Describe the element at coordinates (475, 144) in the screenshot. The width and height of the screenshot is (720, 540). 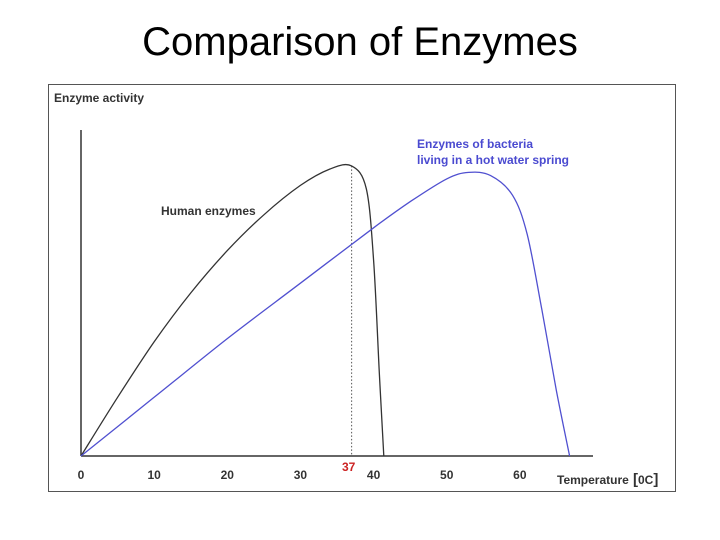
I see `series-label-bacteria-line-1: Enzymes of bacteria` at that location.